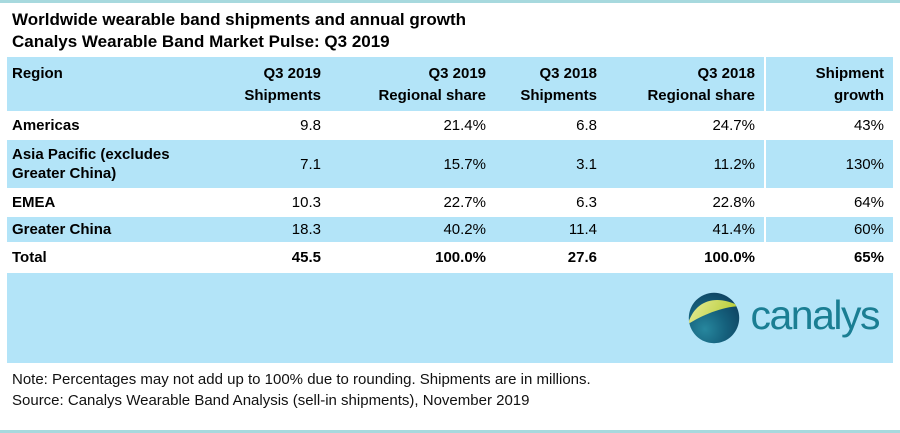 The height and width of the screenshot is (433, 900). I want to click on column-header-region: Region, so click(108, 84).